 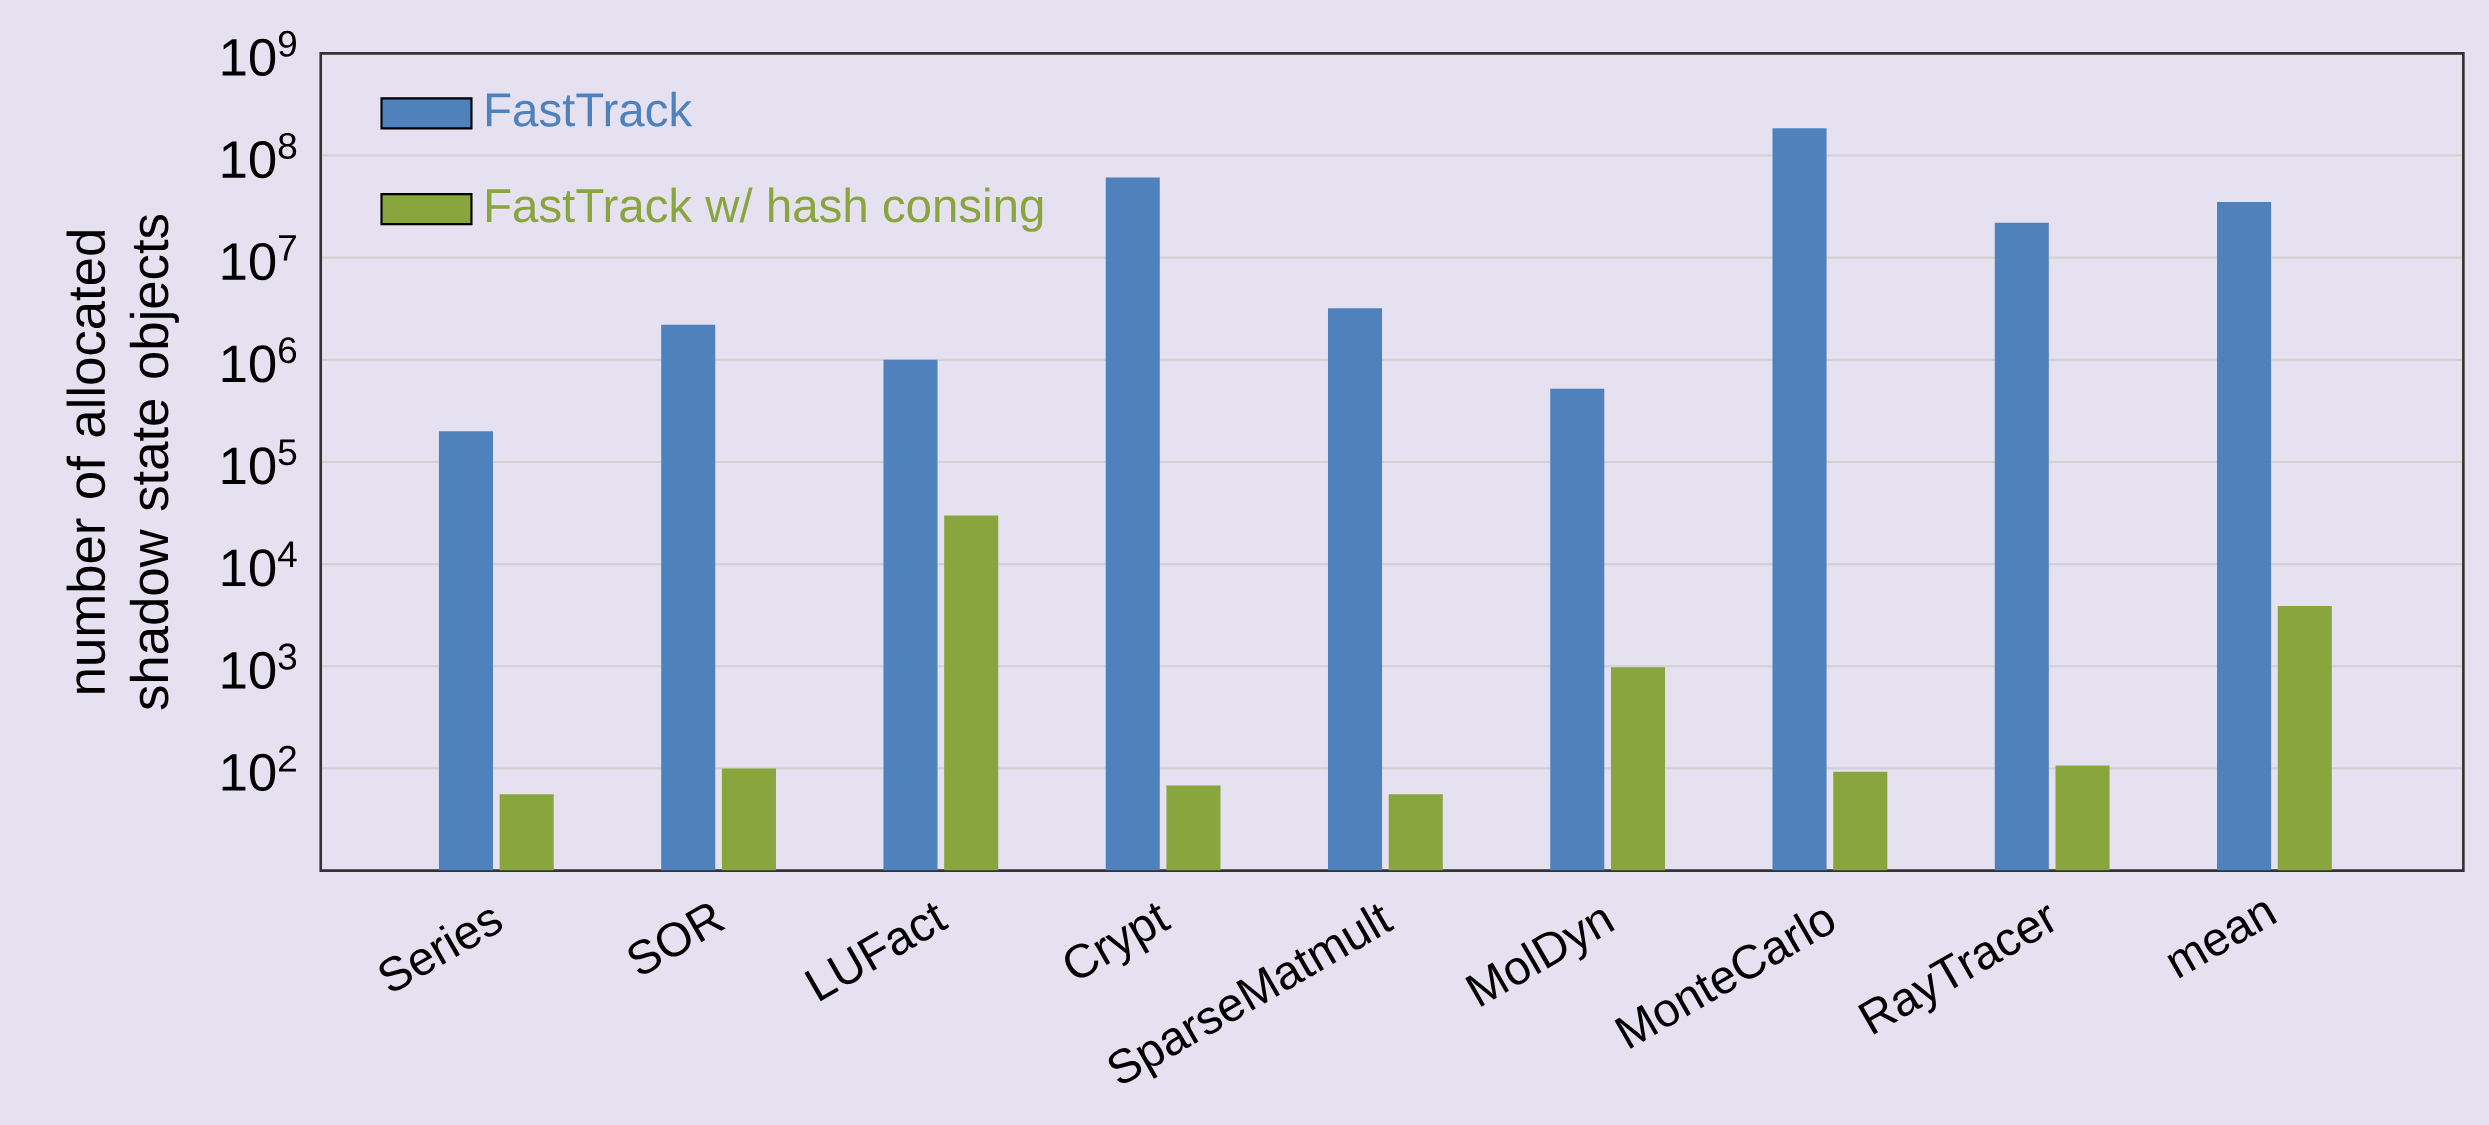 I want to click on x-tick-label: SOR, so click(x=677, y=938).